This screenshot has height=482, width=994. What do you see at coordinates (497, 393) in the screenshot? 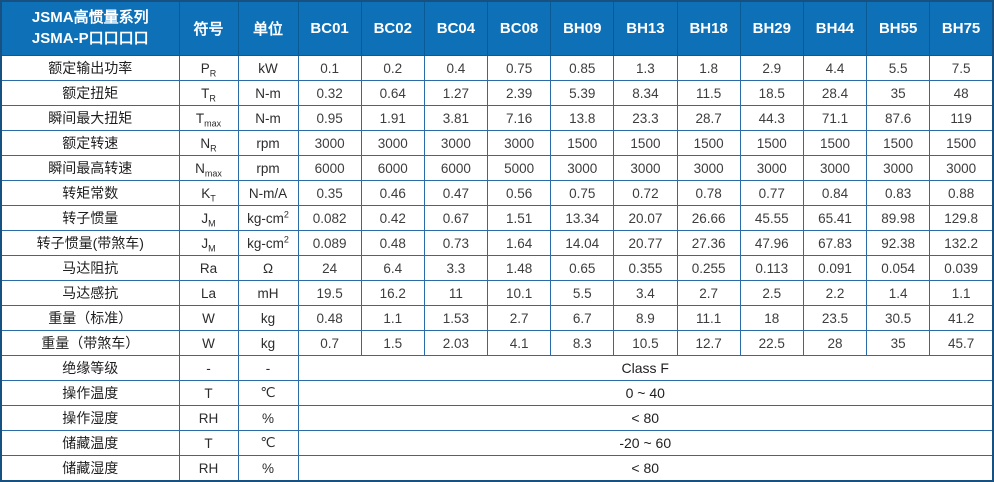
I see `spec-row: 操作温度 T ℃ 0 ~ 40` at bounding box center [497, 393].